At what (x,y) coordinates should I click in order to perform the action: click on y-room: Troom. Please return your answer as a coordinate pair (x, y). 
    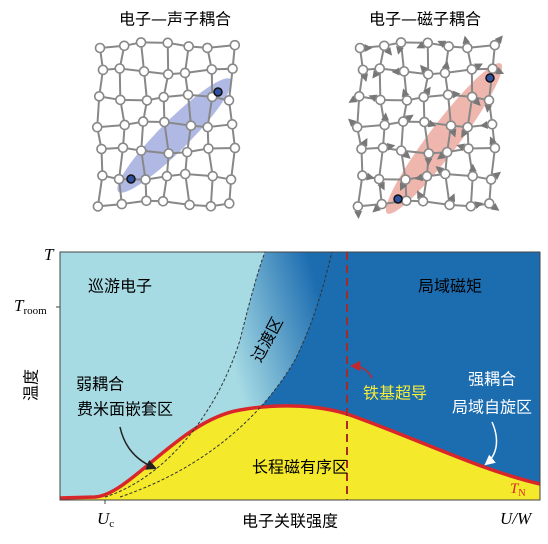
    Looking at the image, I should click on (30, 306).